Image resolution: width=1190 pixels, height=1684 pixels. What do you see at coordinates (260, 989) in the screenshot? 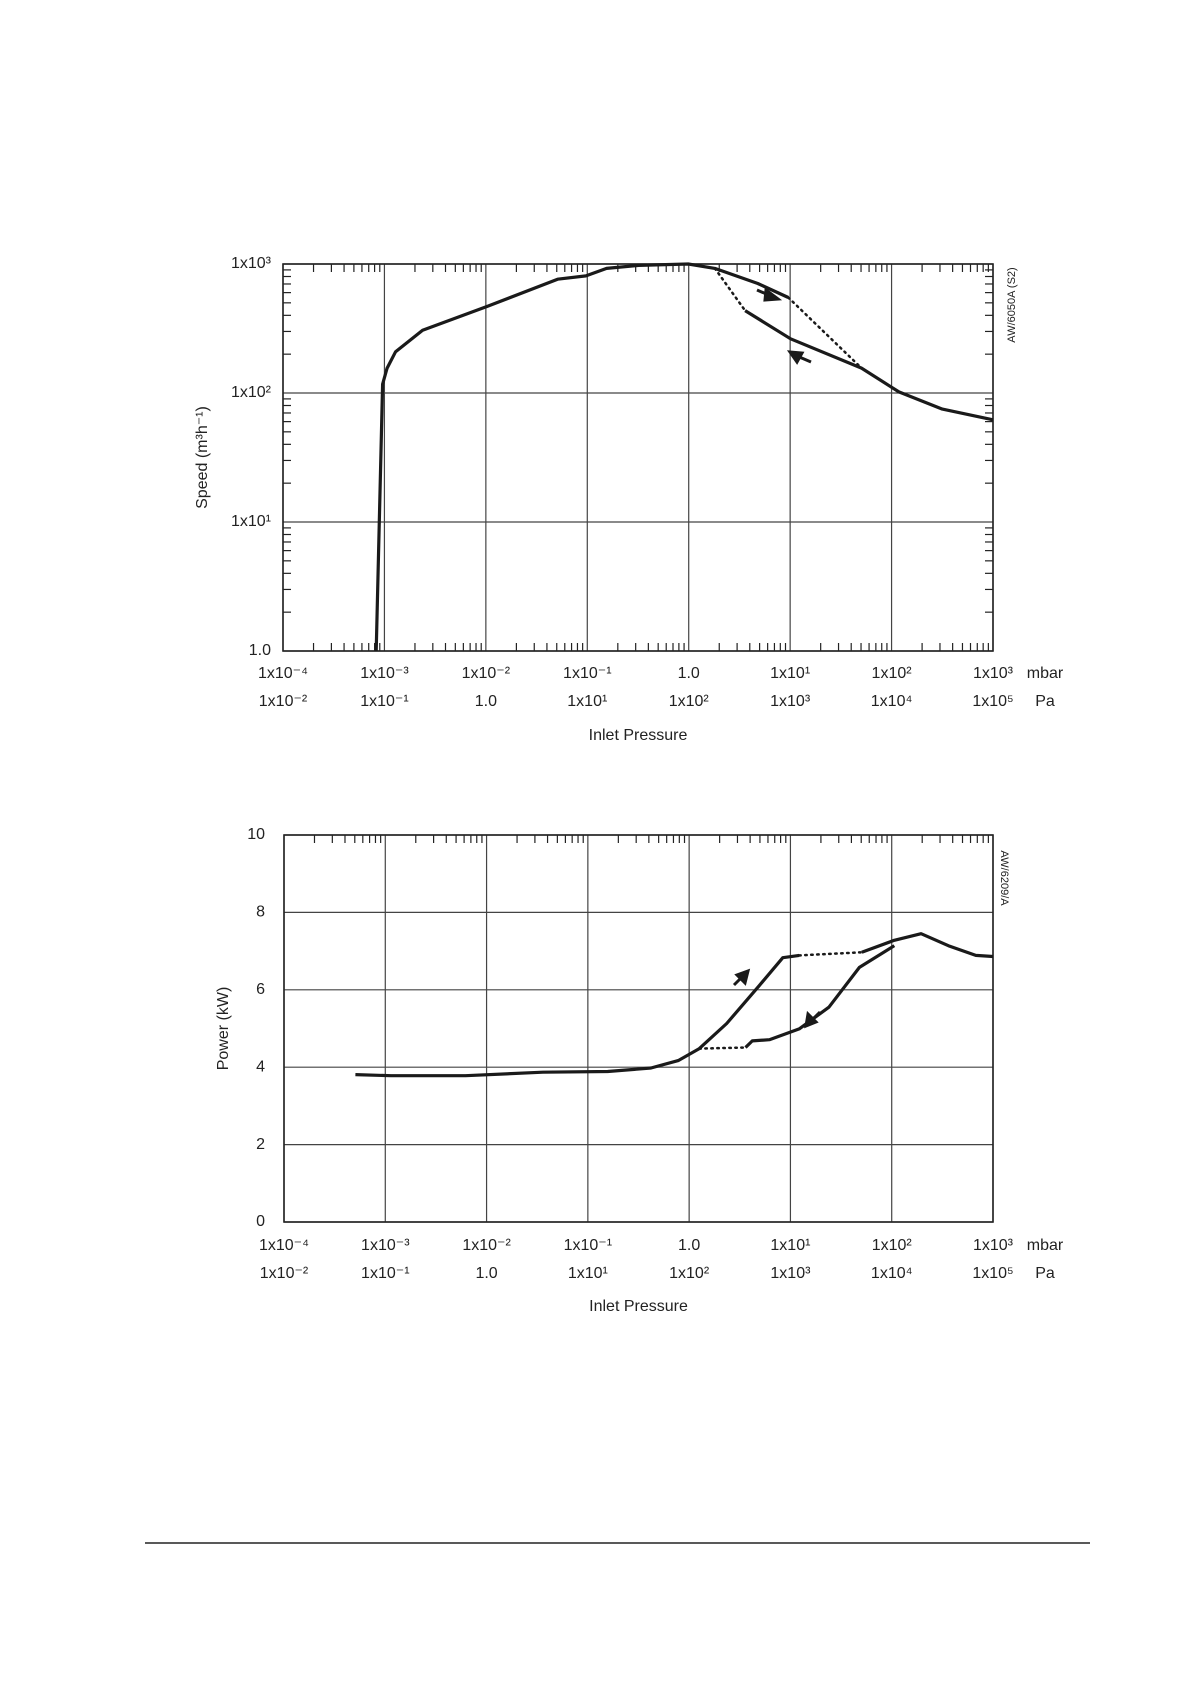
I see `y-tick-label: 6` at bounding box center [260, 989].